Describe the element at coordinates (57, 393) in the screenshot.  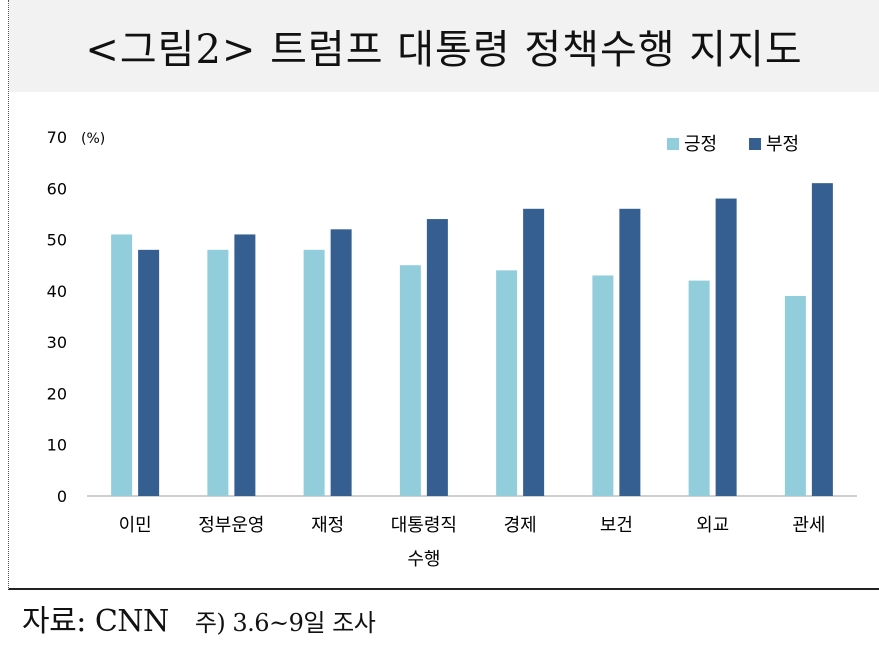
I see `y-tick-label: 20` at that location.